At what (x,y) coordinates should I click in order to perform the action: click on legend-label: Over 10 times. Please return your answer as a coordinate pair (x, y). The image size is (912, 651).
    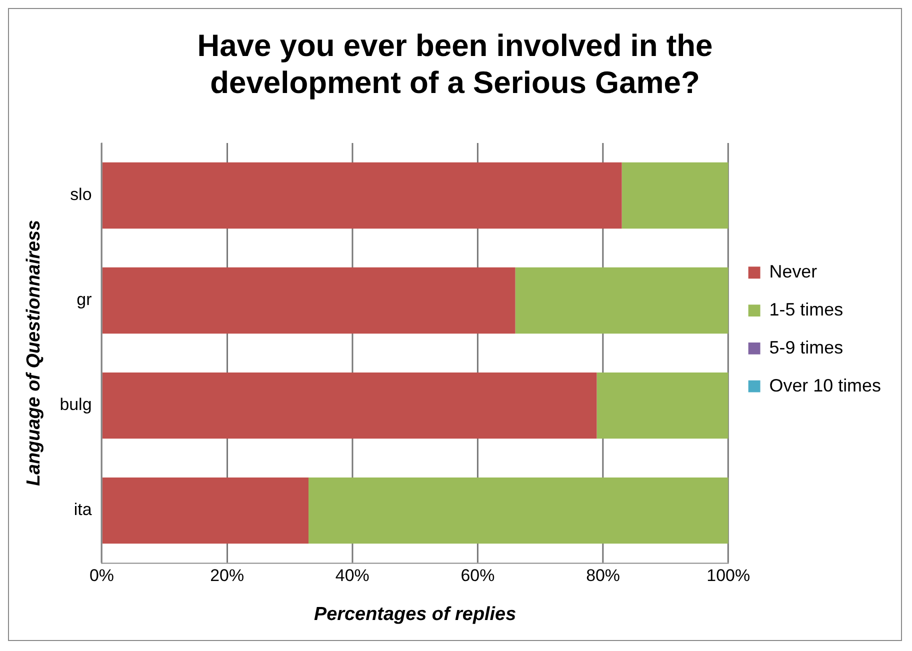
    Looking at the image, I should click on (825, 385).